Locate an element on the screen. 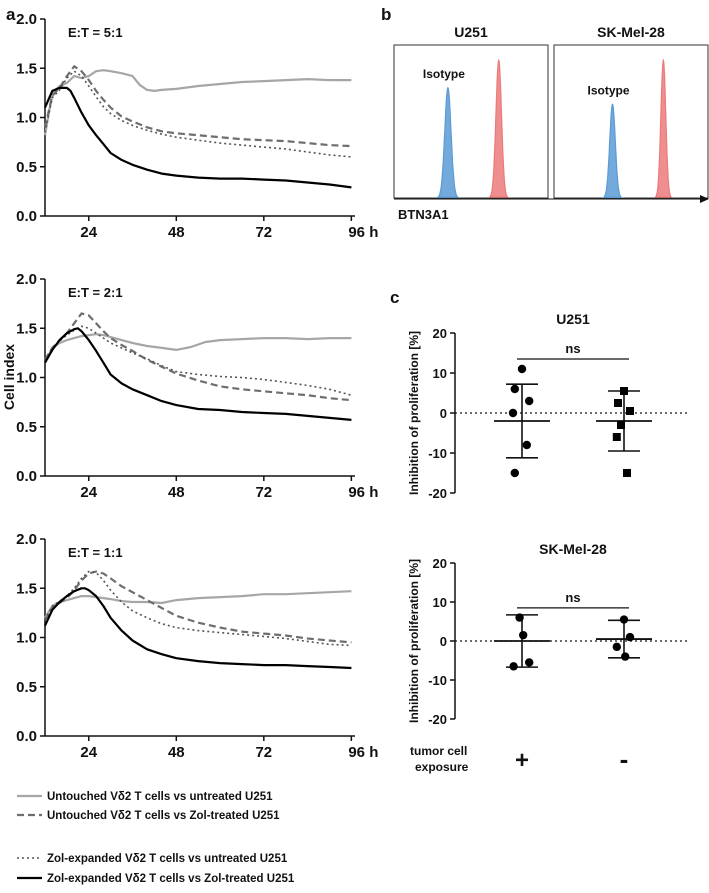 Image resolution: width=709 pixels, height=893 pixels. exposure-minus: - is located at coordinates (624, 759).